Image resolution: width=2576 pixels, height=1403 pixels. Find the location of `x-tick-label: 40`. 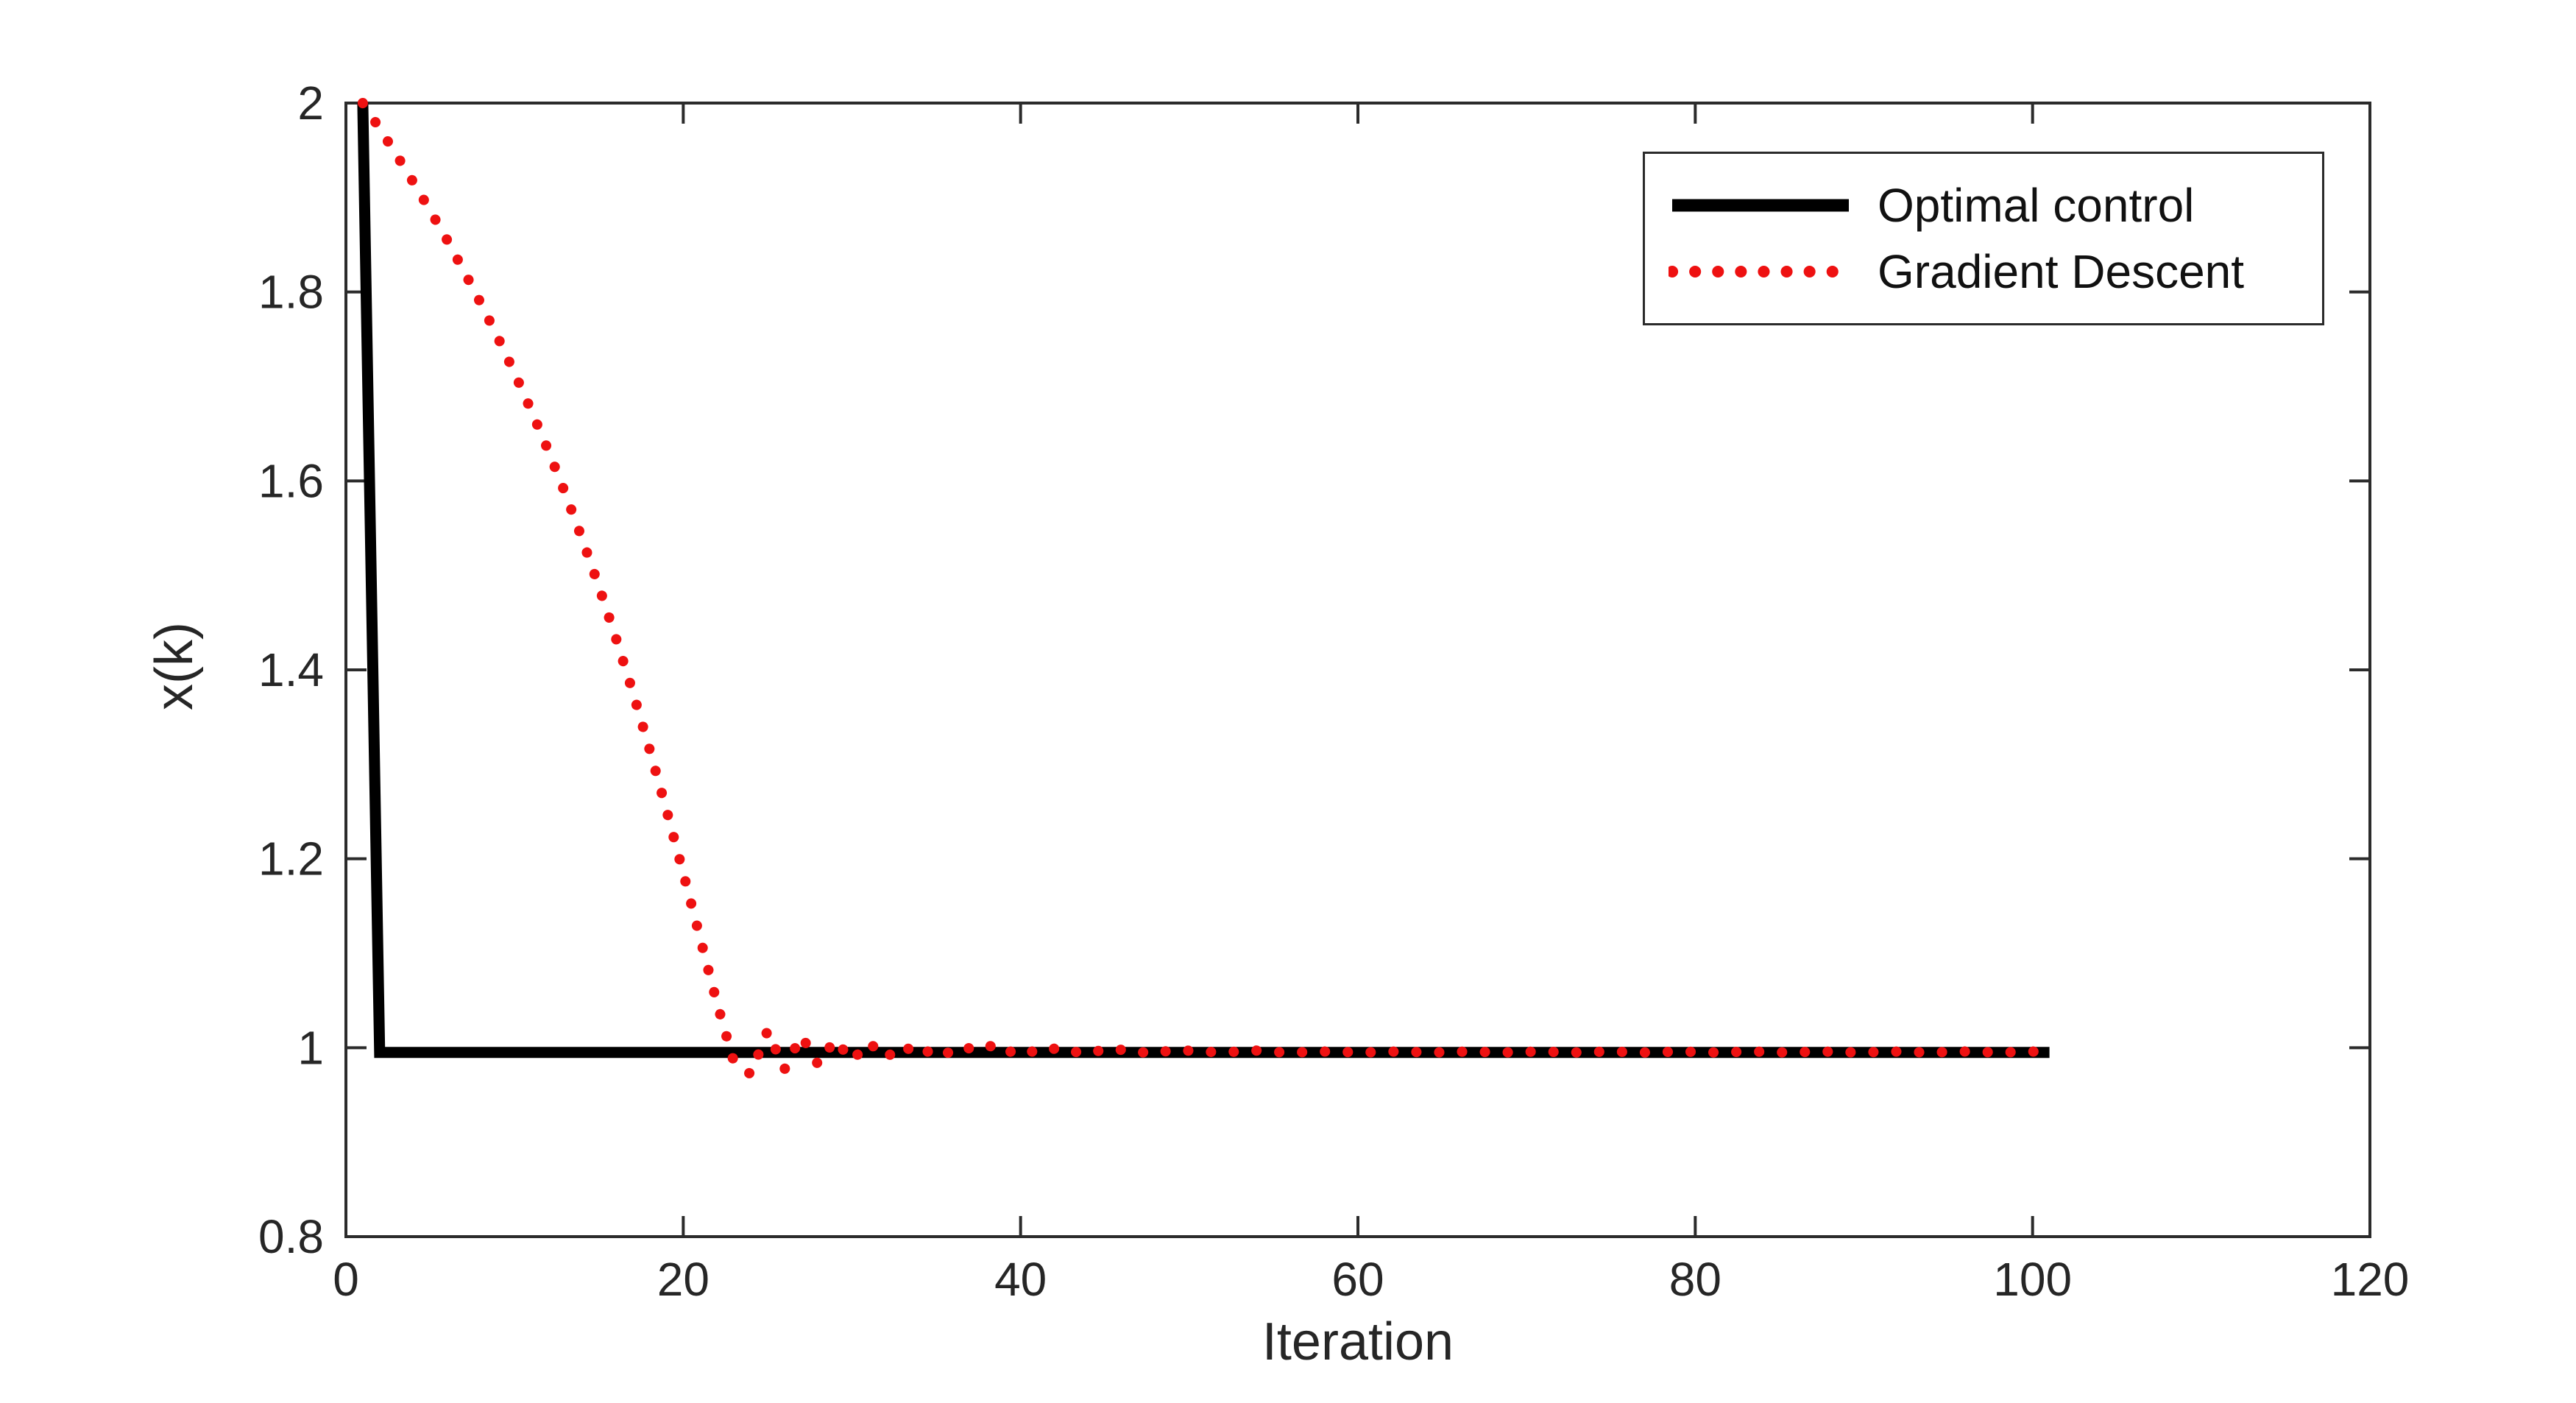

x-tick-label: 40 is located at coordinates (1020, 1279).